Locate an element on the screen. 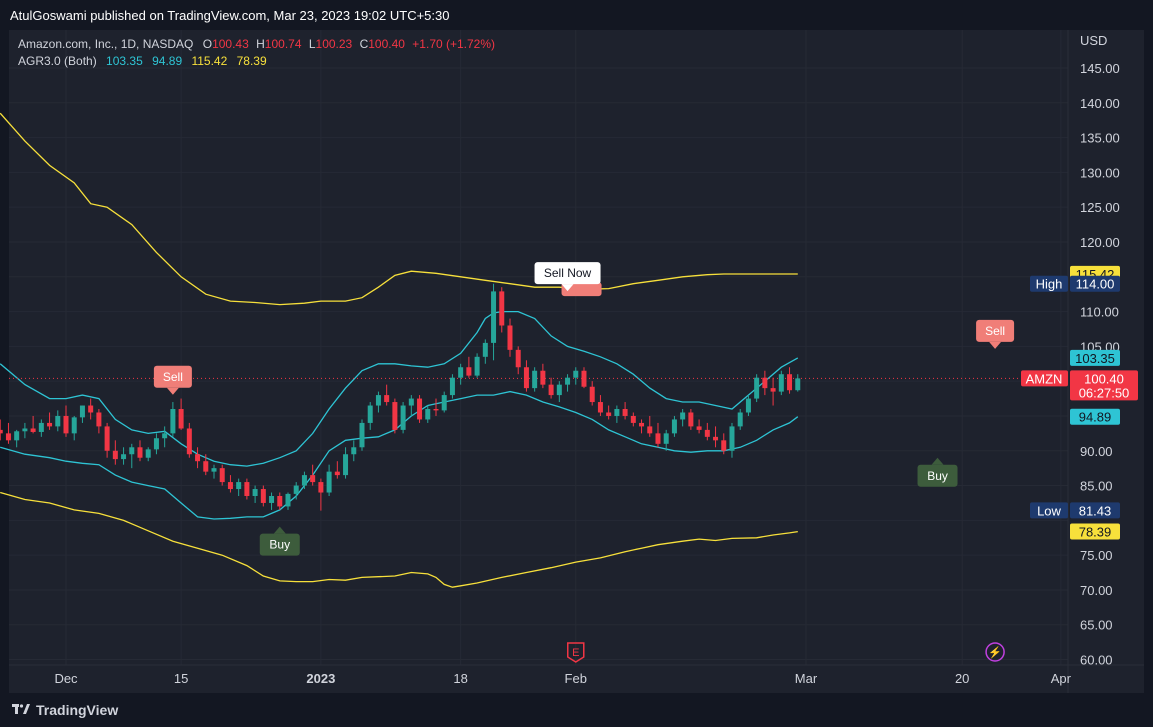 This screenshot has height=727, width=1153. sell-arrow is located at coordinates (172, 391).